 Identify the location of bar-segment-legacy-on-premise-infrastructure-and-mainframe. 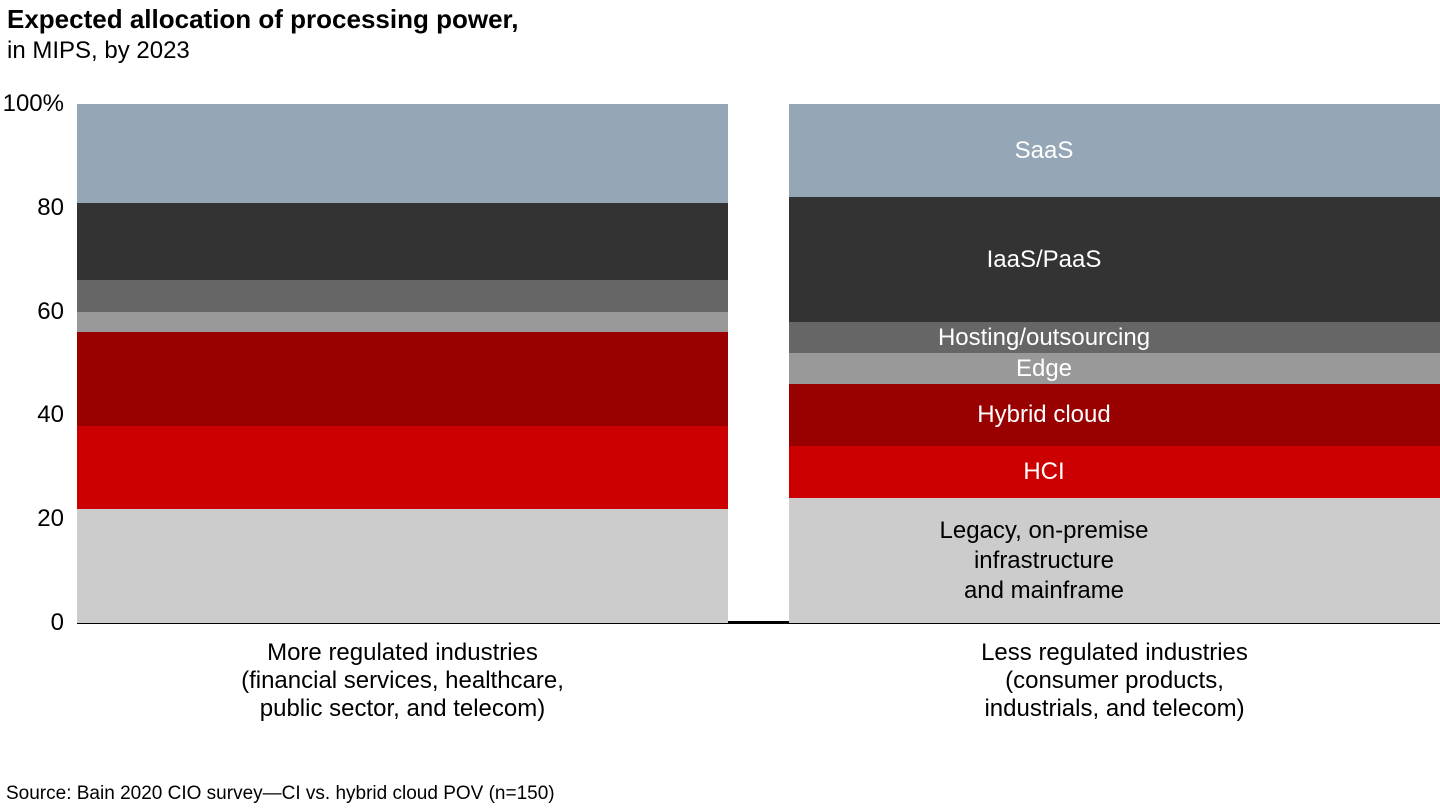
(402, 565).